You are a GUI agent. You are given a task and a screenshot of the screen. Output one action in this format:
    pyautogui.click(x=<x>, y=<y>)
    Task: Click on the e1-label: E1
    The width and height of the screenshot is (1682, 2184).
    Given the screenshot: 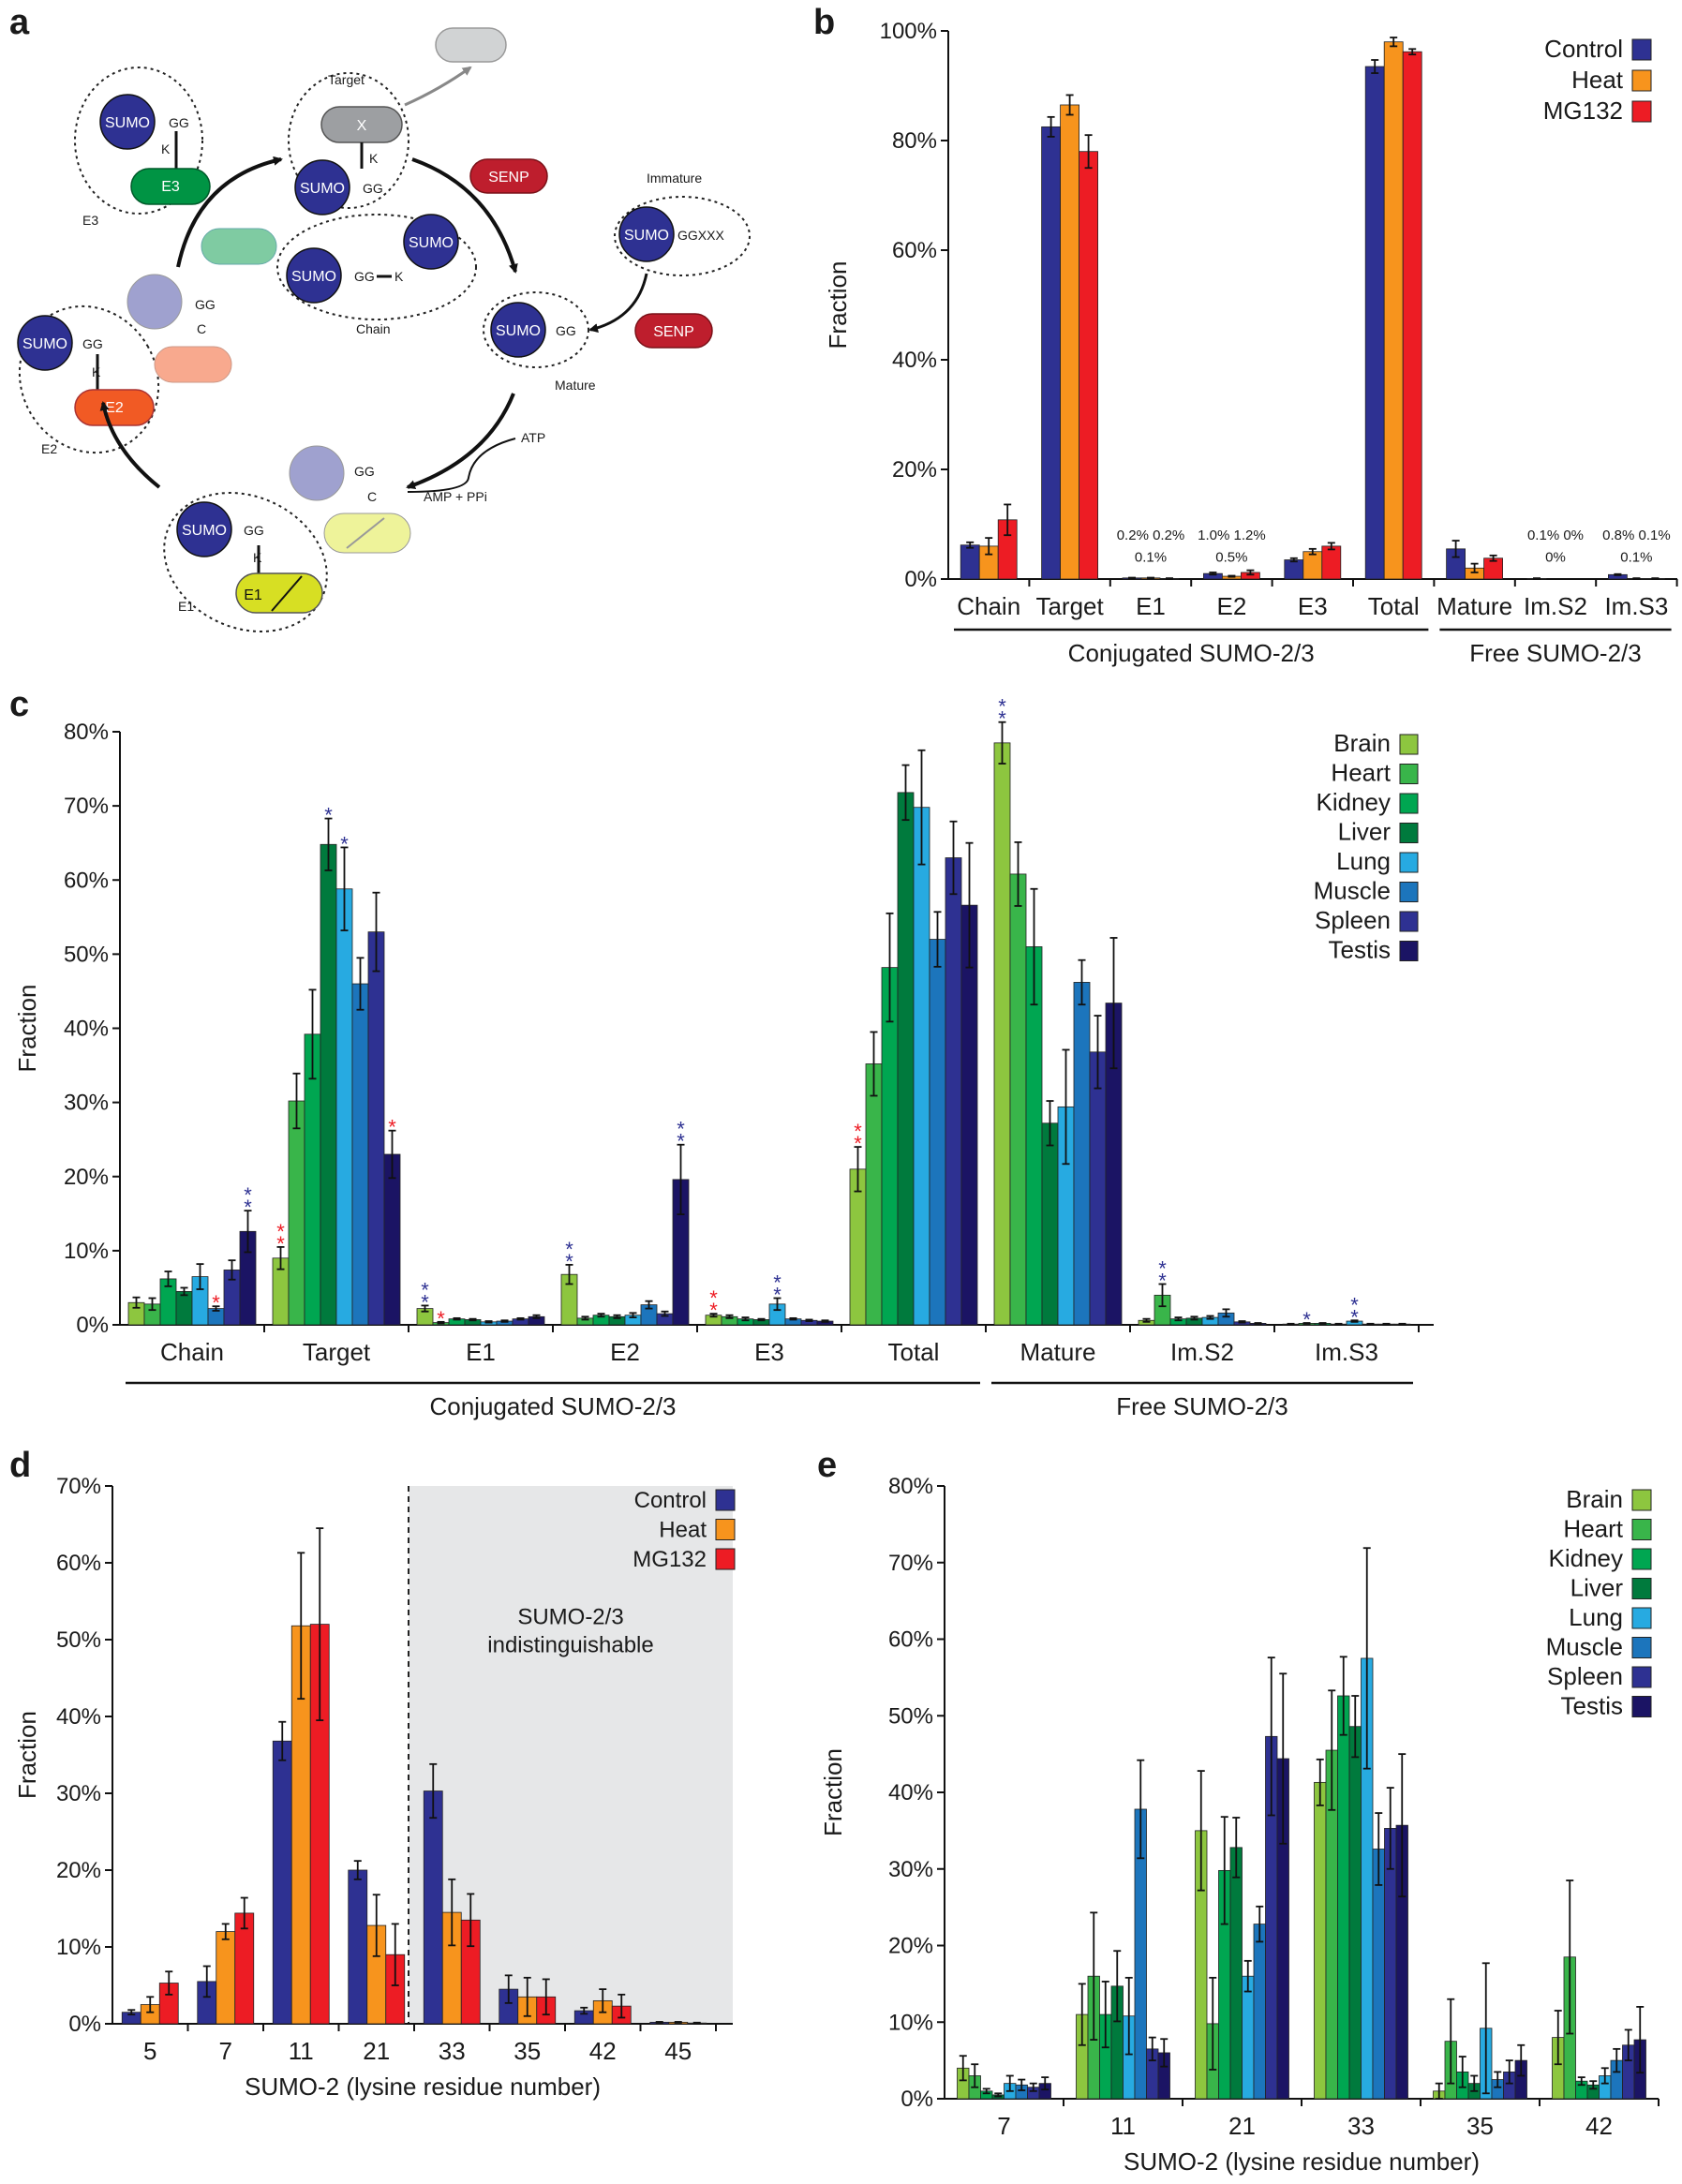 What is the action you would take?
    pyautogui.click(x=186, y=606)
    